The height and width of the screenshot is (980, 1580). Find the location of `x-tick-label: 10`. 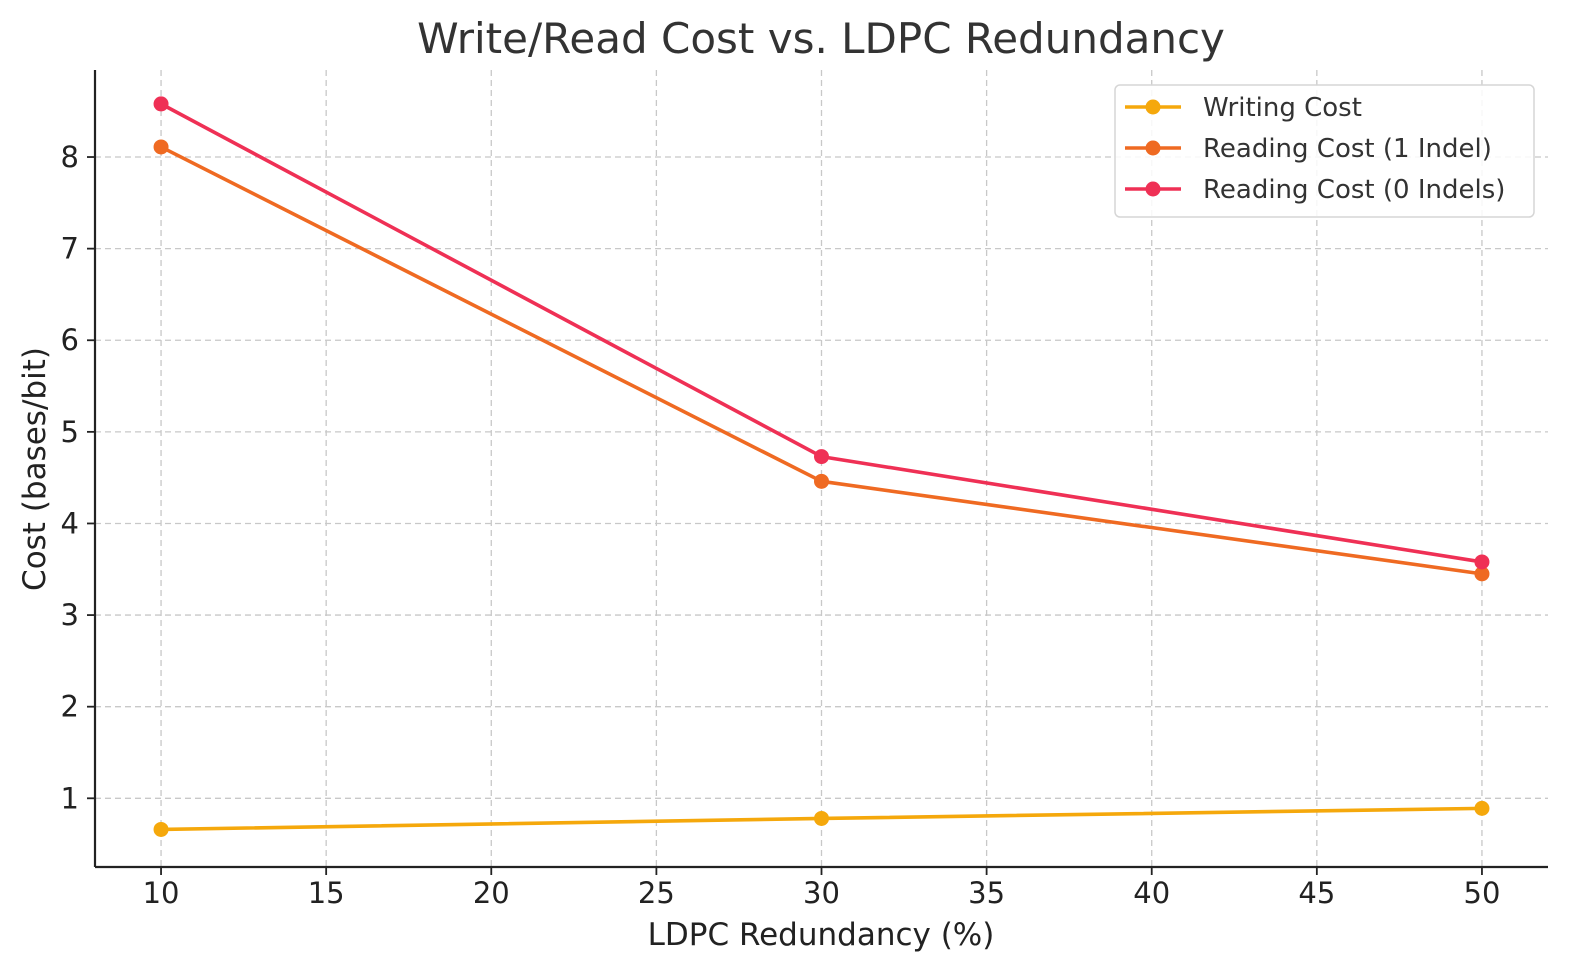

x-tick-label: 10 is located at coordinates (161, 893).